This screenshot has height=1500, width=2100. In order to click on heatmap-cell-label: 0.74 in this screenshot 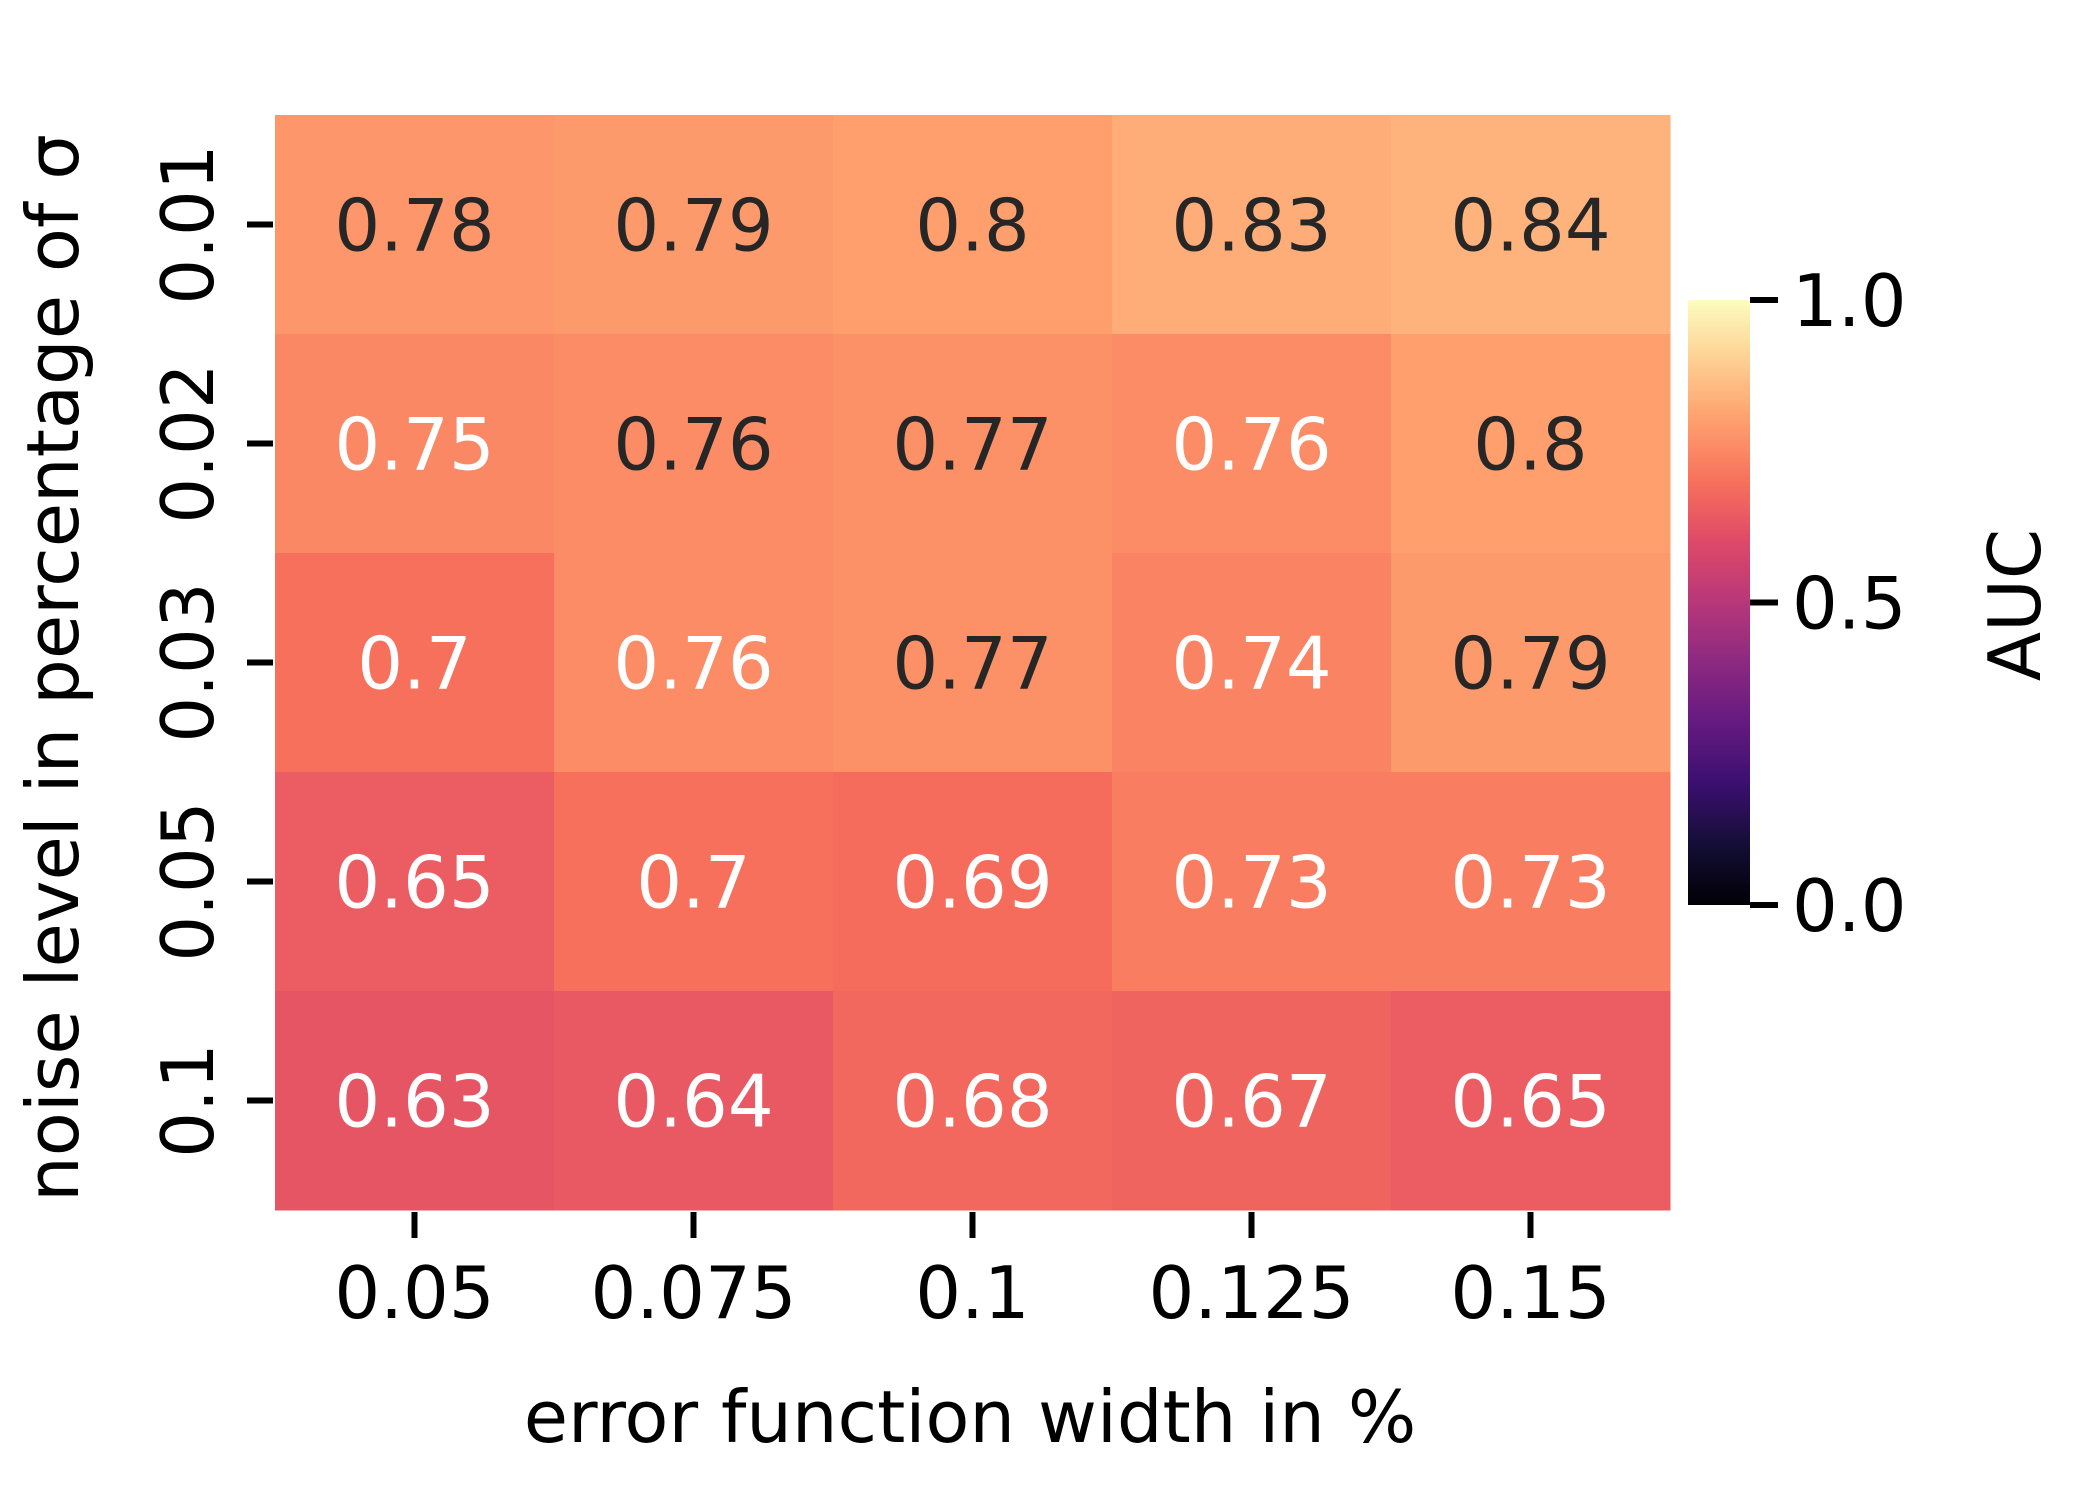, I will do `click(1251, 664)`.